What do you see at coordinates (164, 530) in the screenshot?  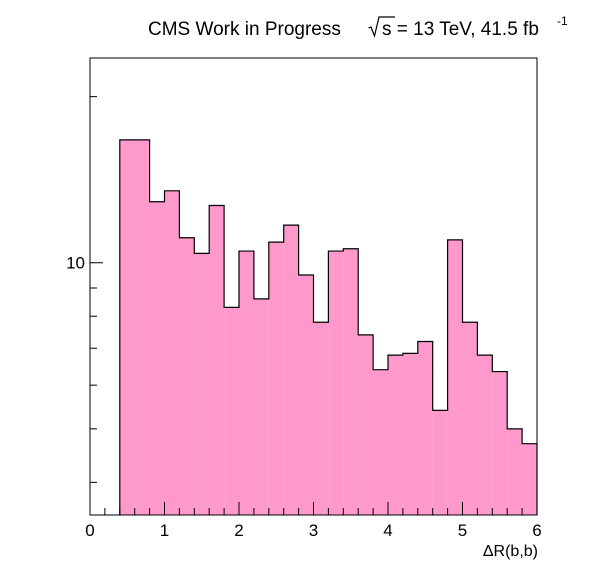 I see `x-tick-label: 1` at bounding box center [164, 530].